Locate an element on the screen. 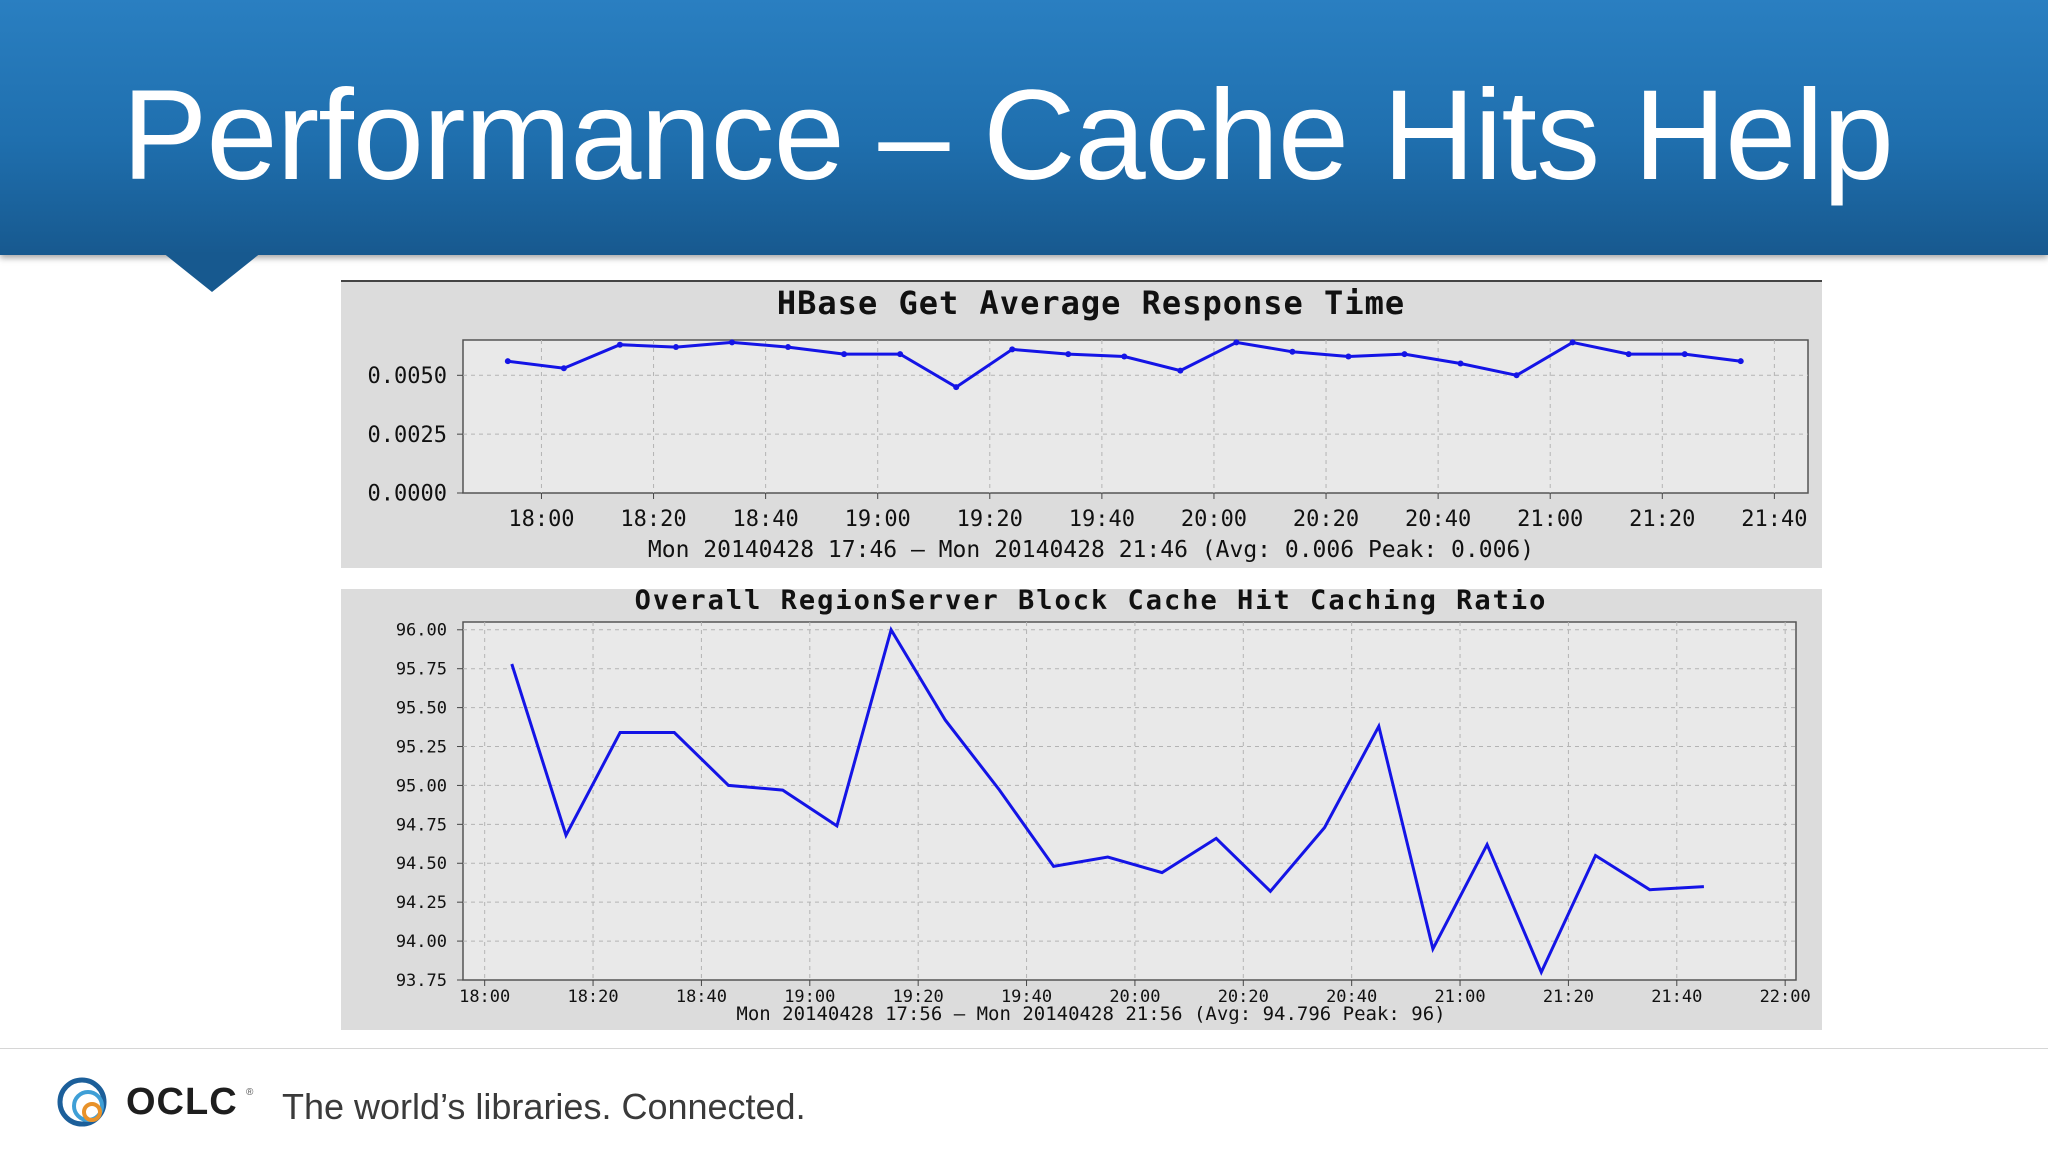 The image size is (2048, 1152). y-tick-label: 0.0050 is located at coordinates (407, 376).